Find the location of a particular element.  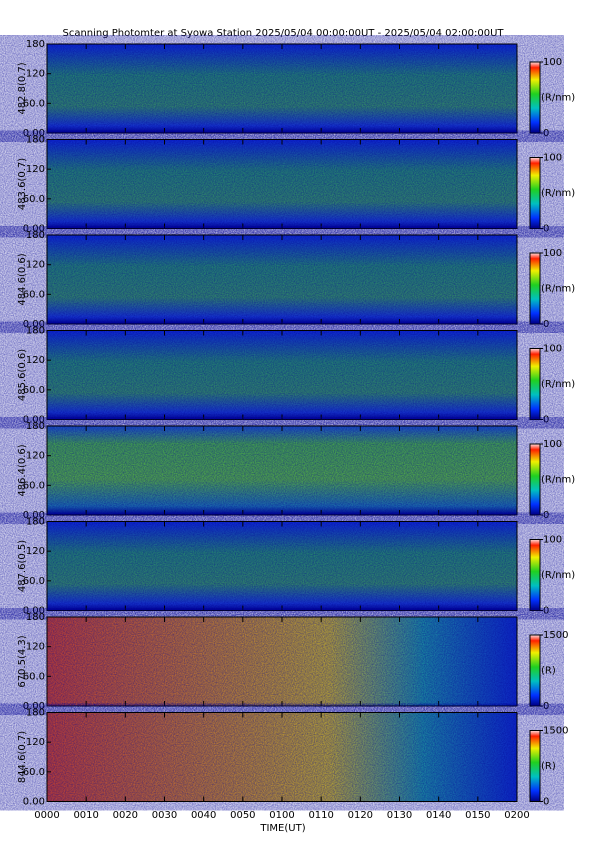

x-tick-label: 0030 is located at coordinates (164, 815).